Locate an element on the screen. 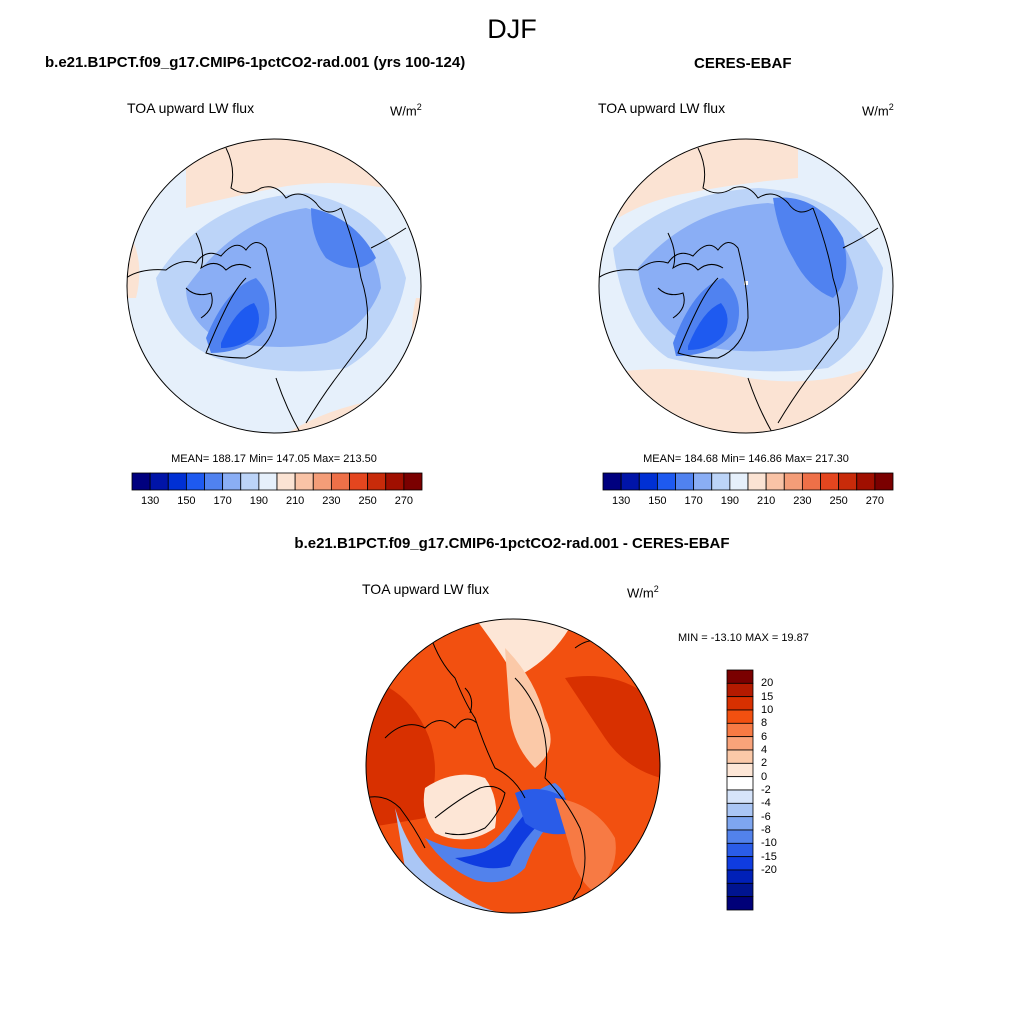  left-colorbar-tick-label: 250 is located at coordinates (367, 501).